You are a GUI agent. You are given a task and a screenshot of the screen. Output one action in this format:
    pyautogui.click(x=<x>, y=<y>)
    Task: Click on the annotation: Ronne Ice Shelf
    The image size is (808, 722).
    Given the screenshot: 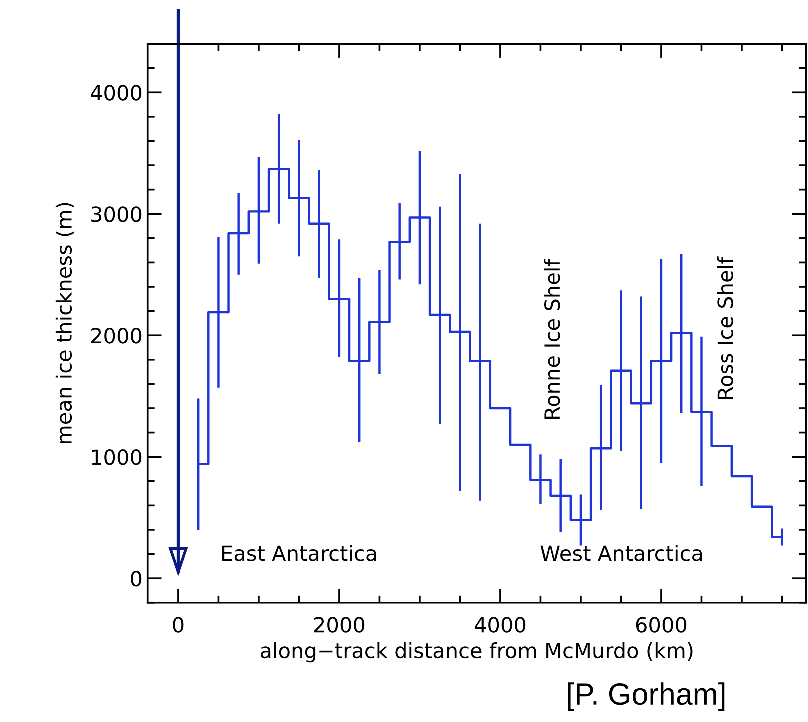 What is the action you would take?
    pyautogui.click(x=552, y=339)
    